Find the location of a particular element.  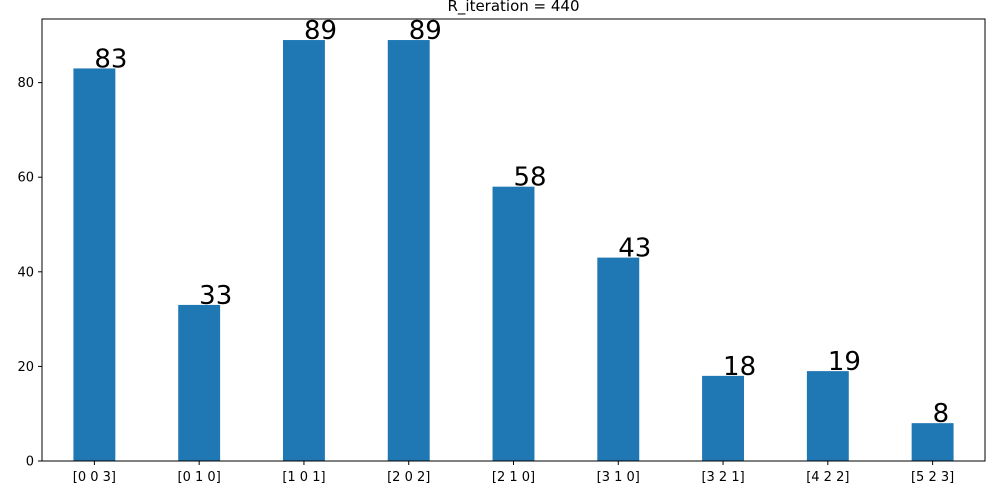

data-label: 43 is located at coordinates (634, 249).